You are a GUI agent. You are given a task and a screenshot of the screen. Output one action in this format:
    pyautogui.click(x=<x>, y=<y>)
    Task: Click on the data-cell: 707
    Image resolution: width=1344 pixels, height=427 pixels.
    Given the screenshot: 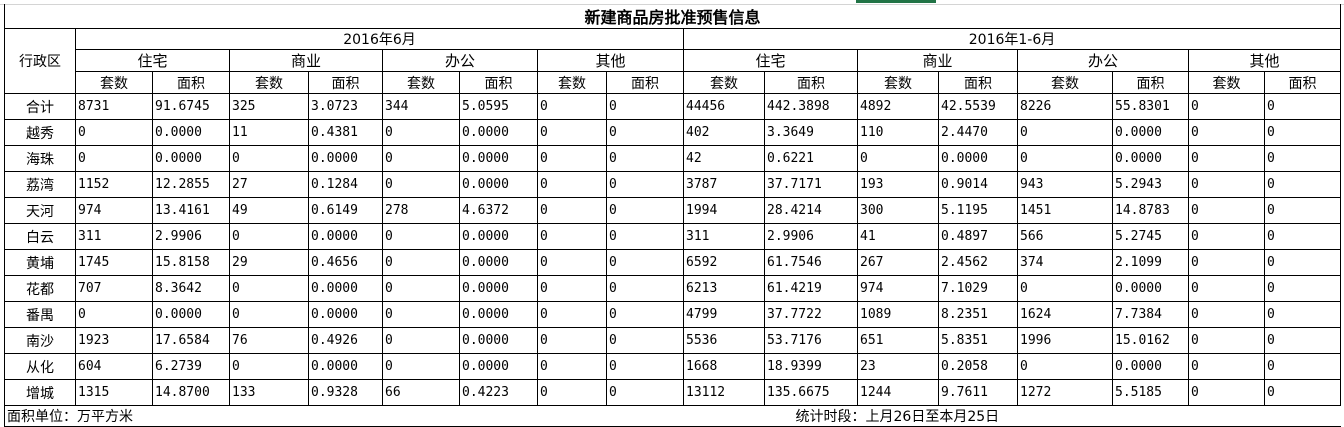 What is the action you would take?
    pyautogui.click(x=114, y=288)
    